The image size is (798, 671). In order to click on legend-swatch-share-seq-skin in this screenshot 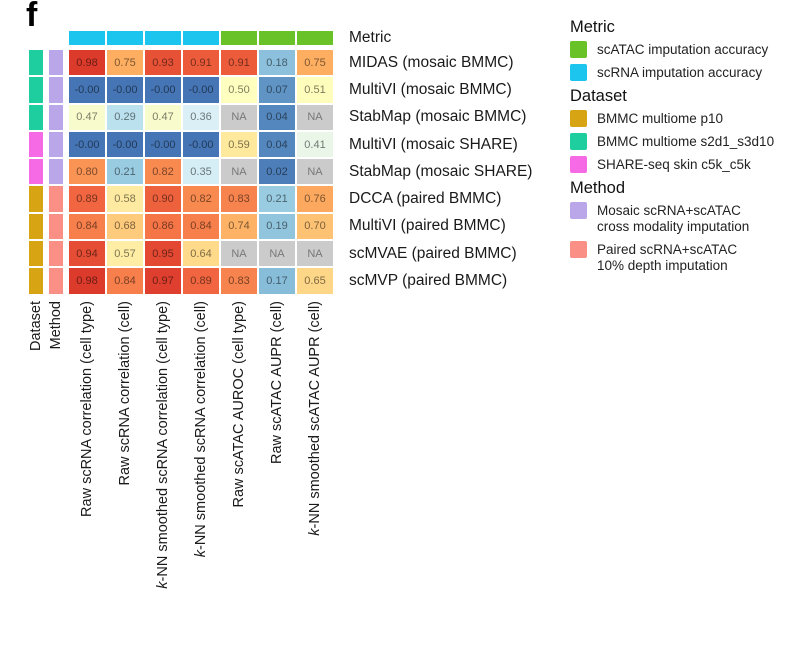, I will do `click(578, 164)`.